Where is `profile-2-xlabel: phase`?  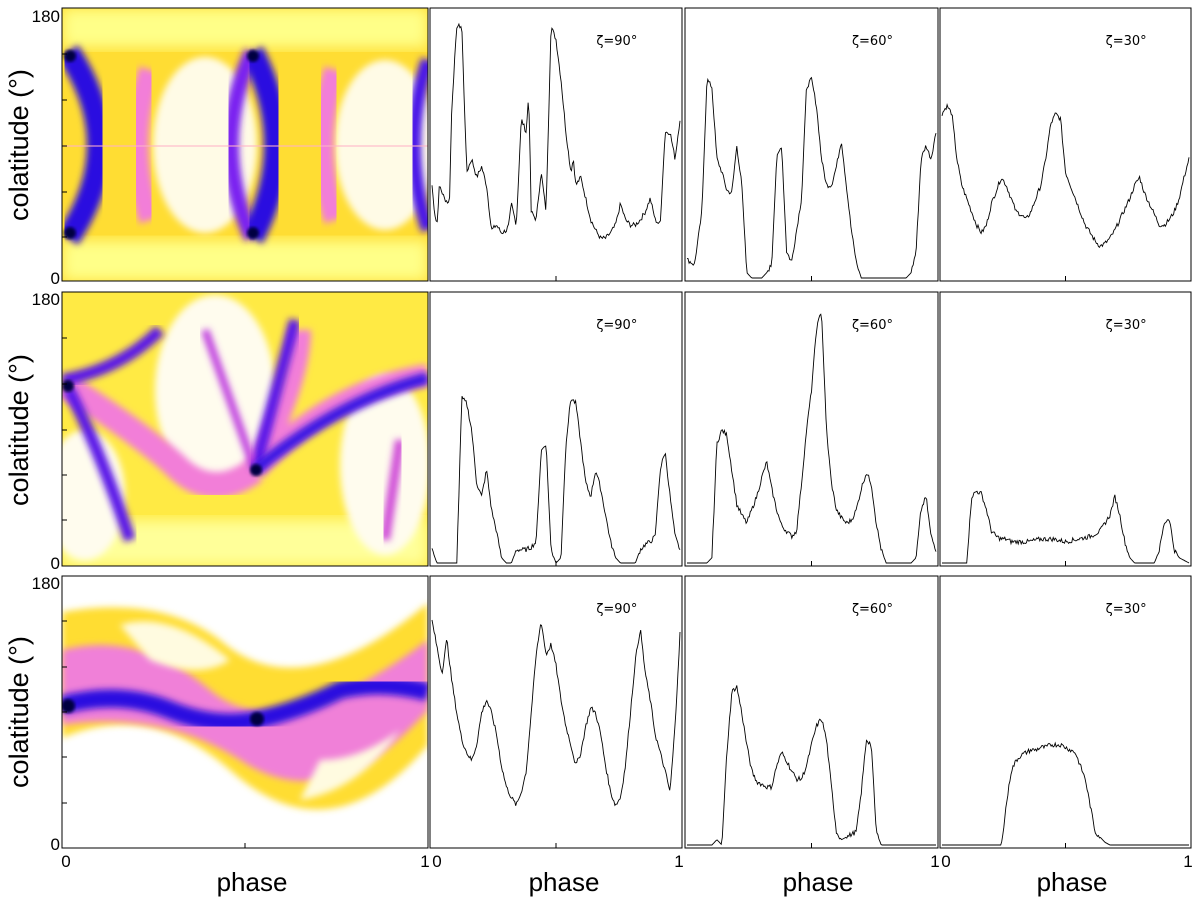 profile-2-xlabel: phase is located at coordinates (818, 882).